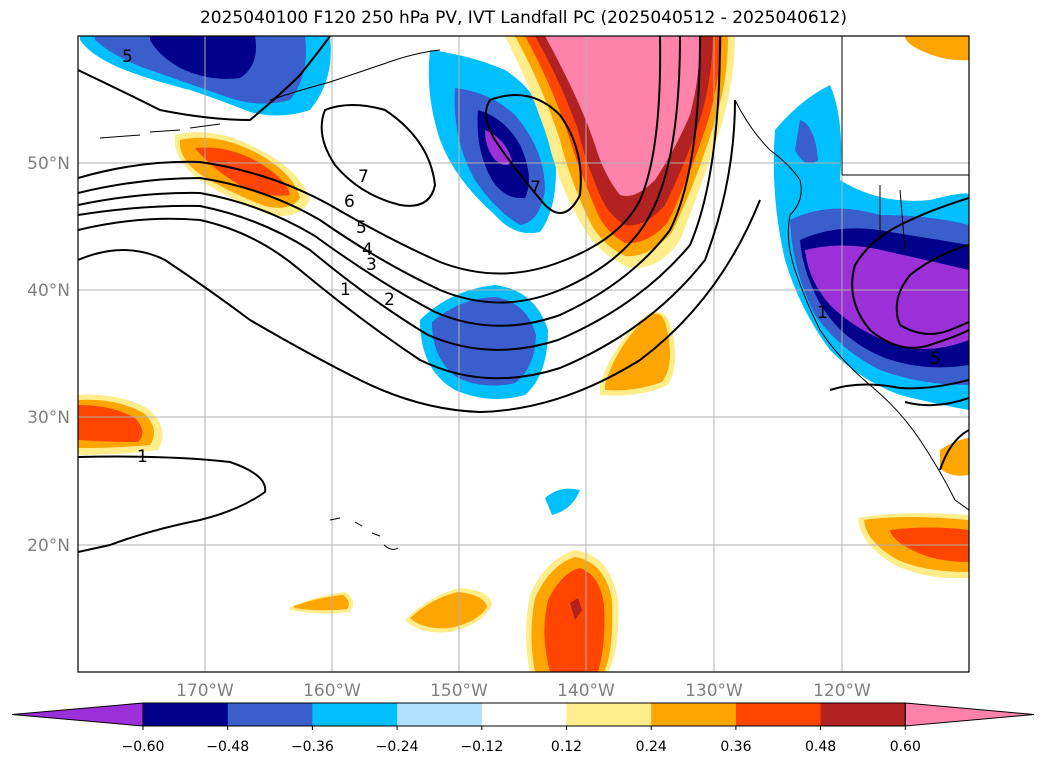 This screenshot has height=765, width=1047. I want to click on longitude-labels: 170°W 160°W 150°W 140°W 130°W 120°W, so click(523, 691).